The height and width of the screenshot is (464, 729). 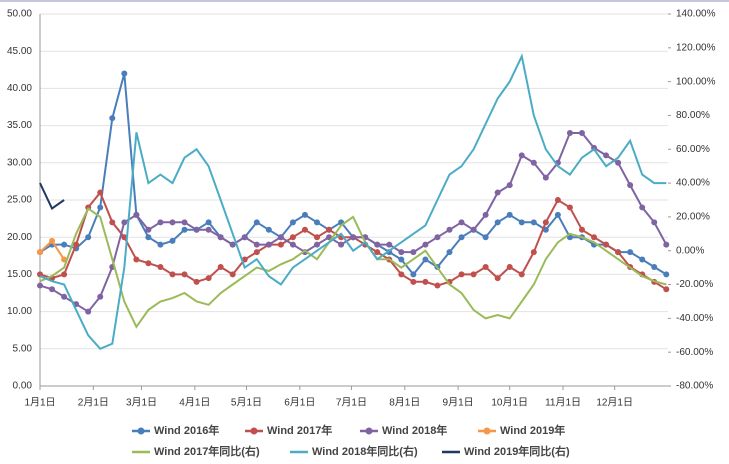 What do you see at coordinates (19, 51) in the screenshot?
I see `y-tick-label: 45.00` at bounding box center [19, 51].